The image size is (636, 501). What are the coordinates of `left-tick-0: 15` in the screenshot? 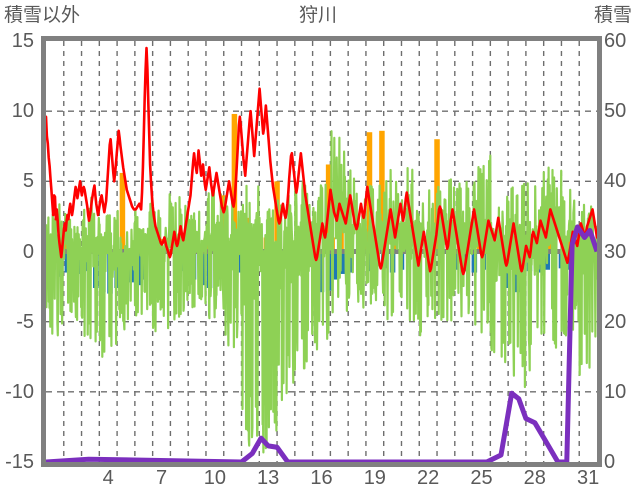 It's located at (22, 41).